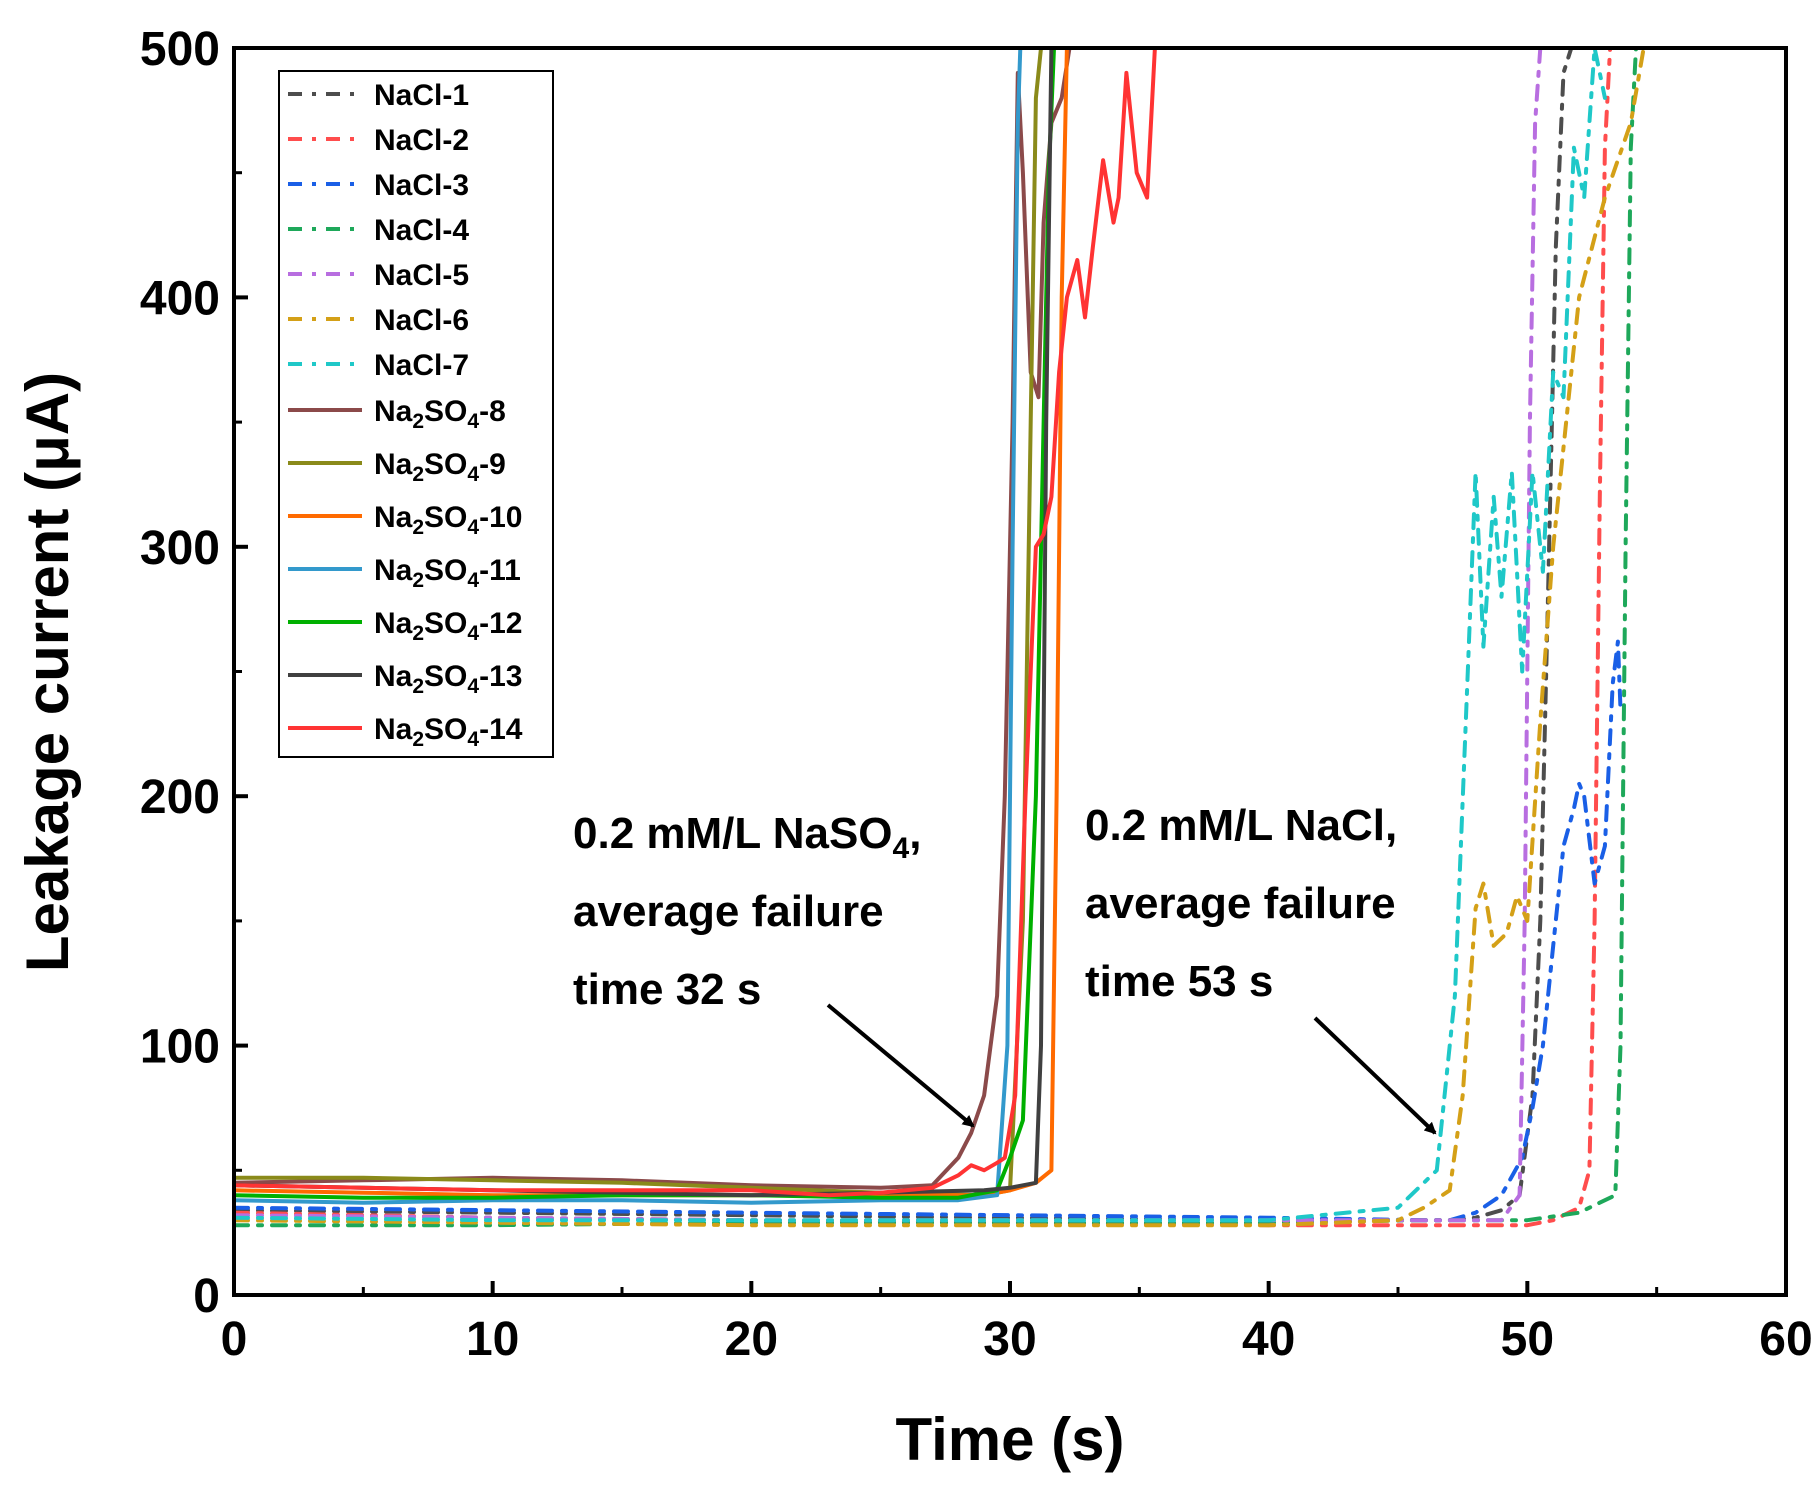 The image size is (1820, 1487). Describe the element at coordinates (751, 1339) in the screenshot. I see `x-tick-label: 20` at that location.